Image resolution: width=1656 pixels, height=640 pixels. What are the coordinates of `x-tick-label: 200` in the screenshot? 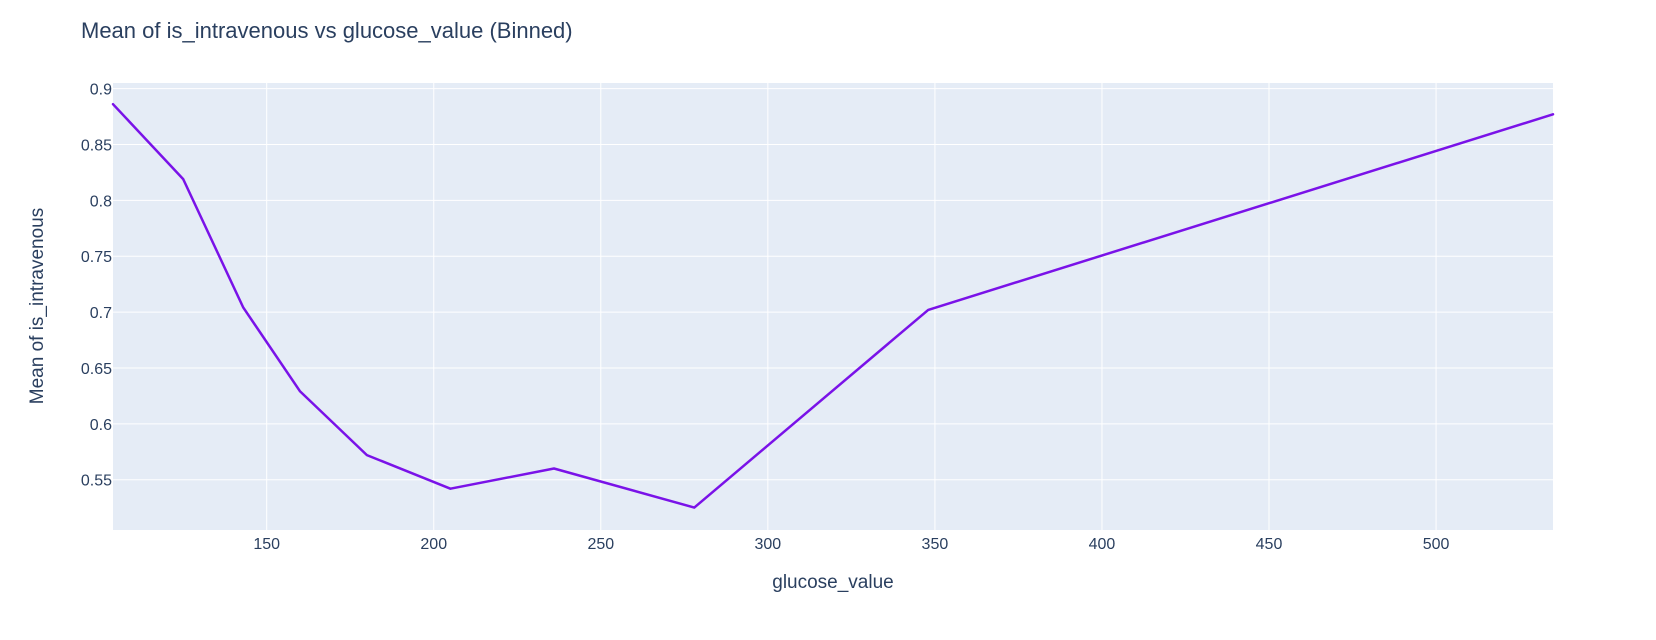 It's located at (433, 544).